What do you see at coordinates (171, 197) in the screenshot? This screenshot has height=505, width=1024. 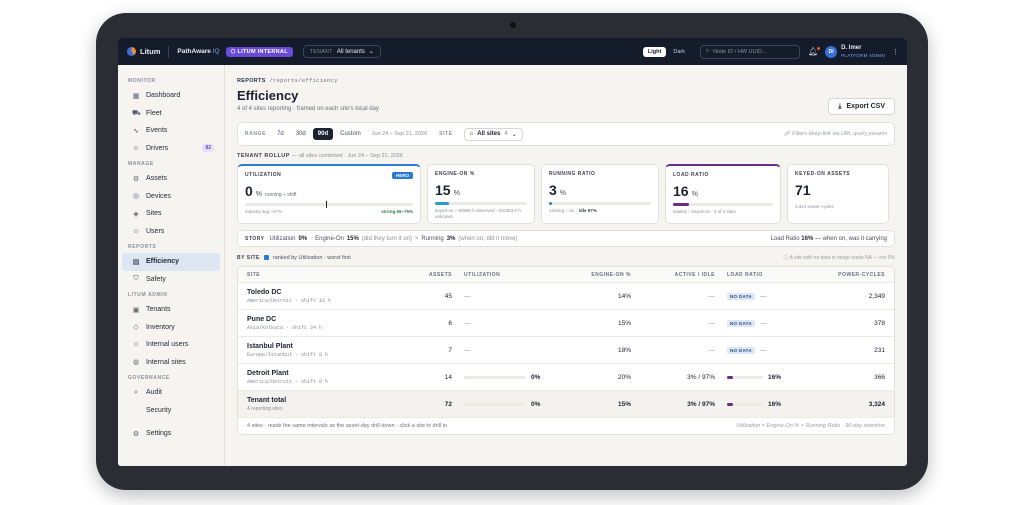 I see `sidebar-item-devices: ◎ Devices` at bounding box center [171, 197].